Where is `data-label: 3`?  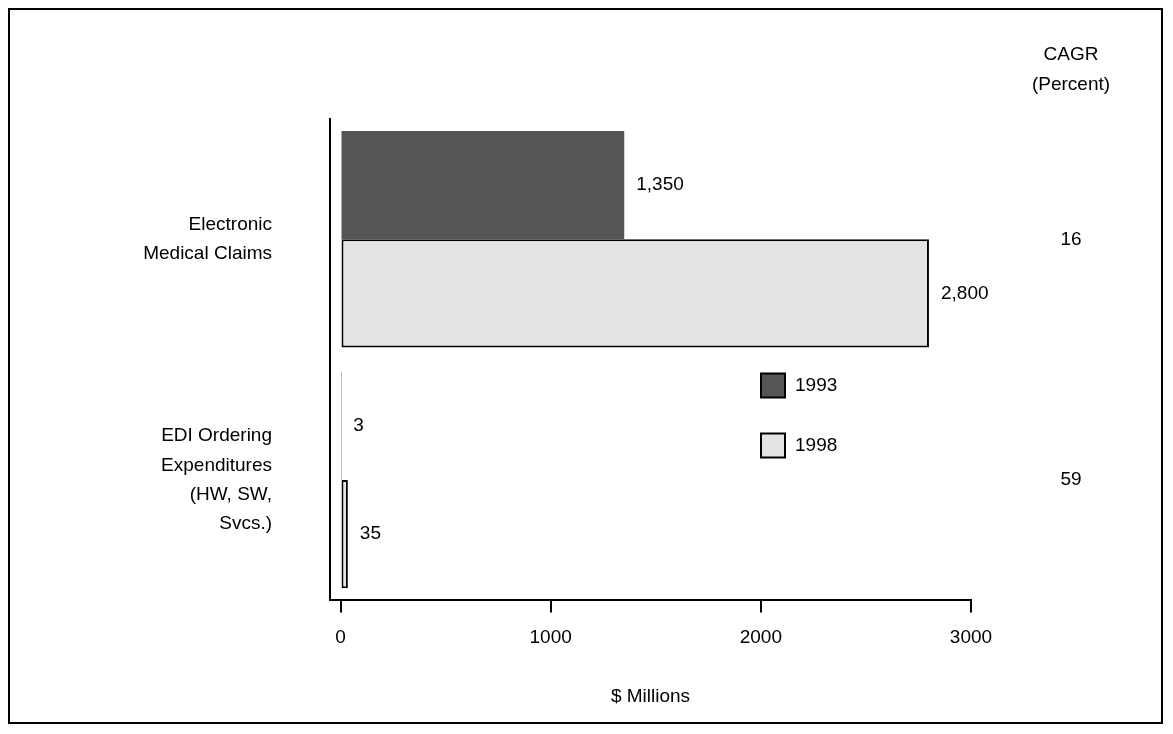
data-label: 3 is located at coordinates (358, 425).